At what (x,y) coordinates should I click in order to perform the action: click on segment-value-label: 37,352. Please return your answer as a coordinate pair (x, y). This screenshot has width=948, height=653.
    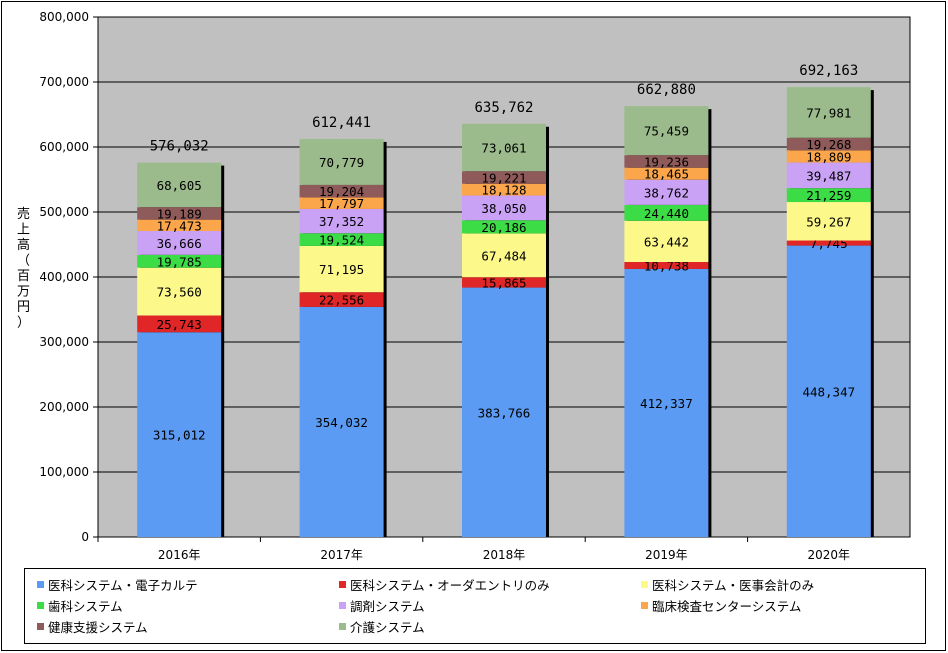
    Looking at the image, I should click on (341, 221).